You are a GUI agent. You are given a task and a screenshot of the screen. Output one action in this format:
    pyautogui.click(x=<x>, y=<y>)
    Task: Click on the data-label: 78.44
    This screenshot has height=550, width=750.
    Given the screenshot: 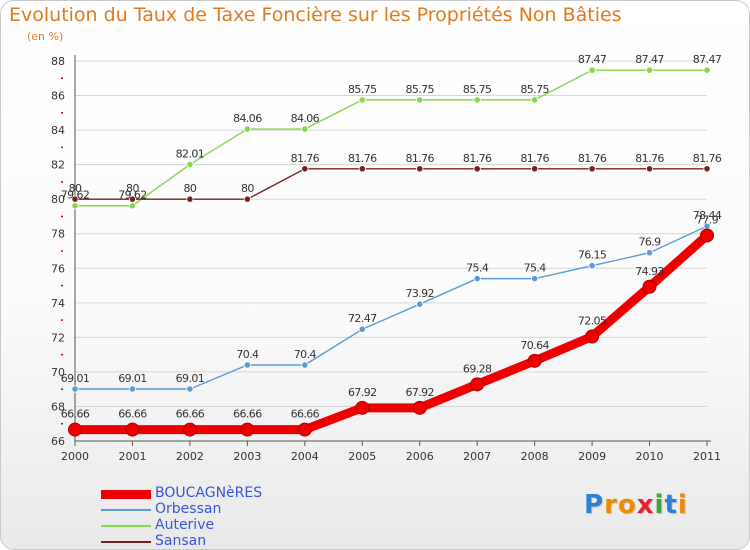 What is the action you would take?
    pyautogui.click(x=707, y=215)
    